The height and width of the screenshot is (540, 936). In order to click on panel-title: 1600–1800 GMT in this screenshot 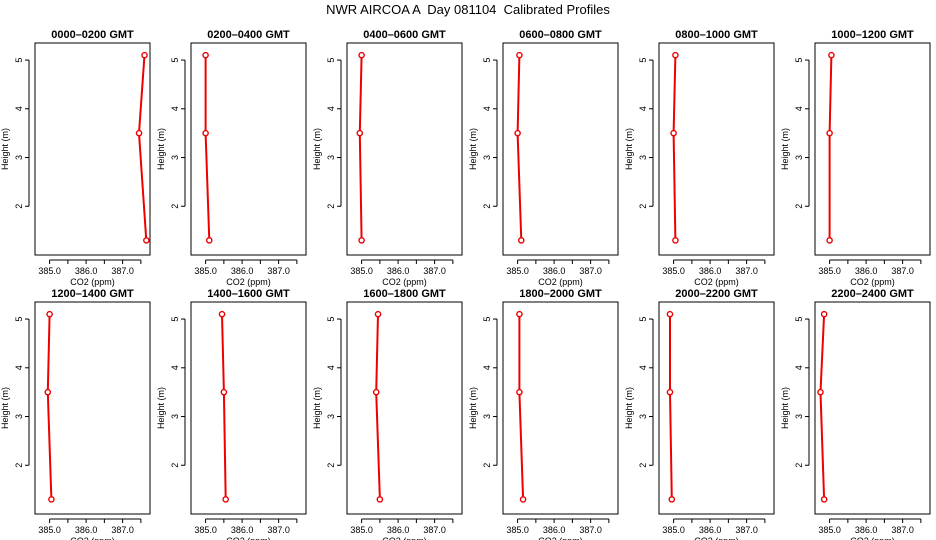, I will do `click(404, 294)`.